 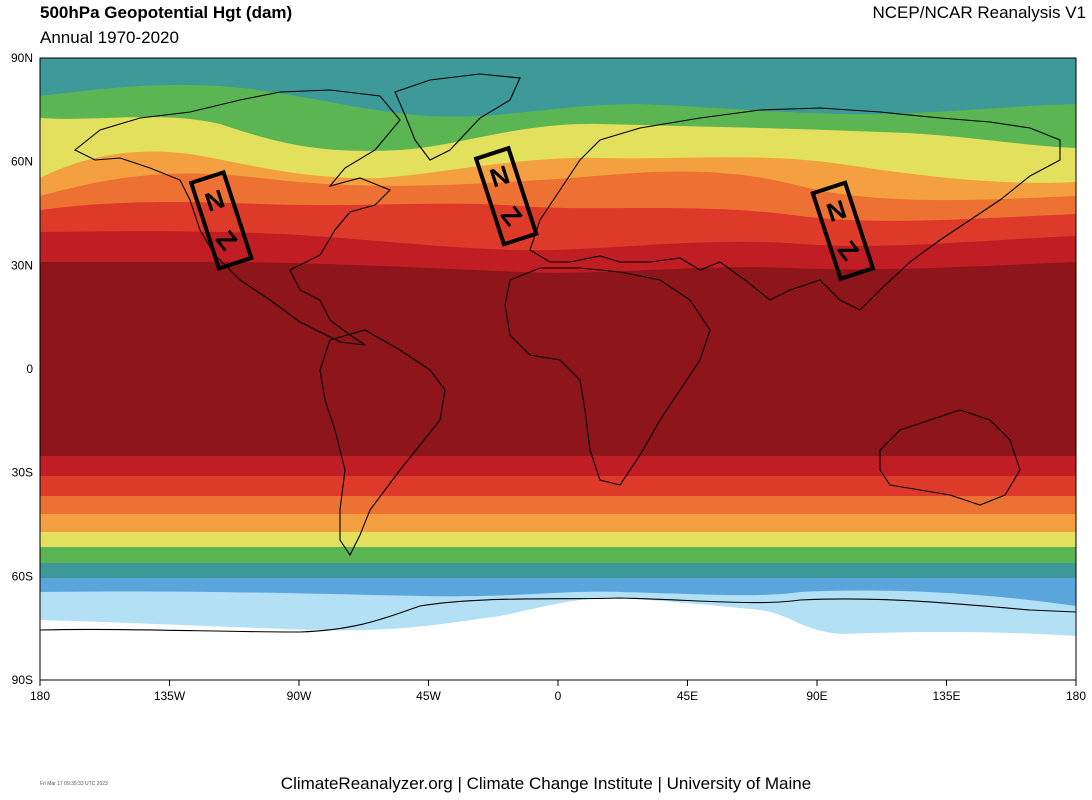 I want to click on antarctic-white-region, so click(x=558, y=638).